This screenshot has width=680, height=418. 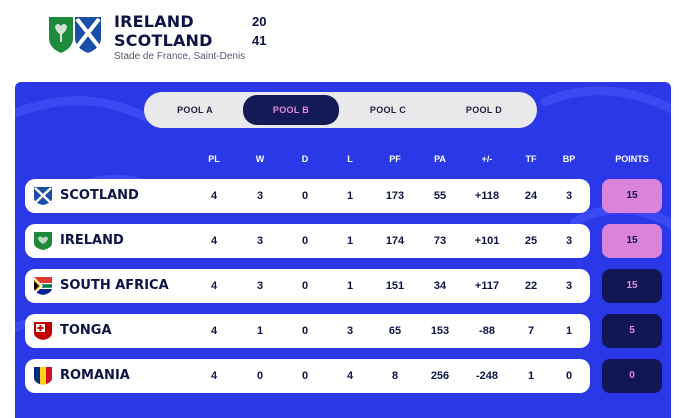 I want to click on tab-pool-a: POOL A, so click(x=195, y=110).